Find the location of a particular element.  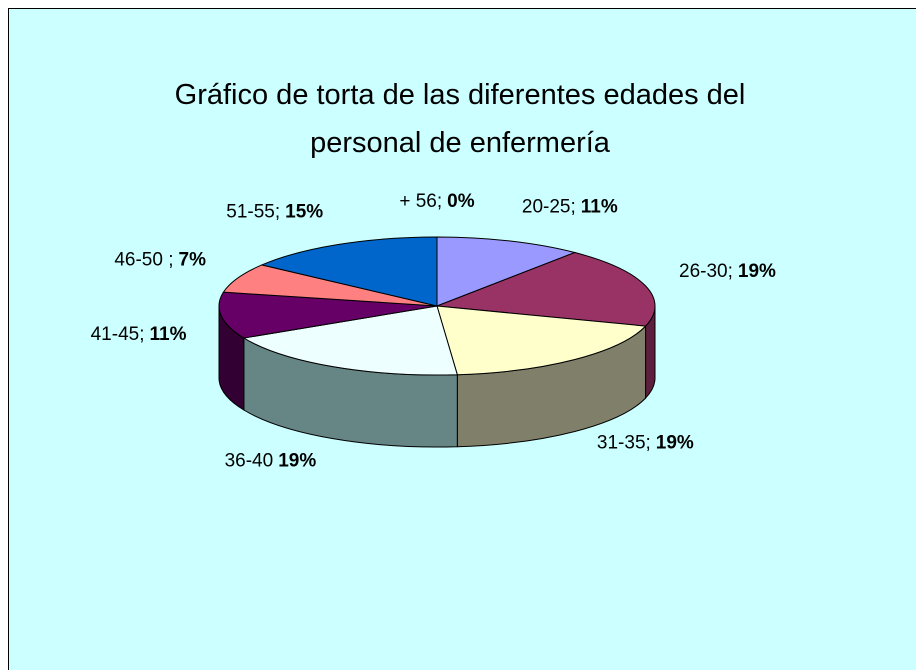

category-label: 31-35; is located at coordinates (624, 443).